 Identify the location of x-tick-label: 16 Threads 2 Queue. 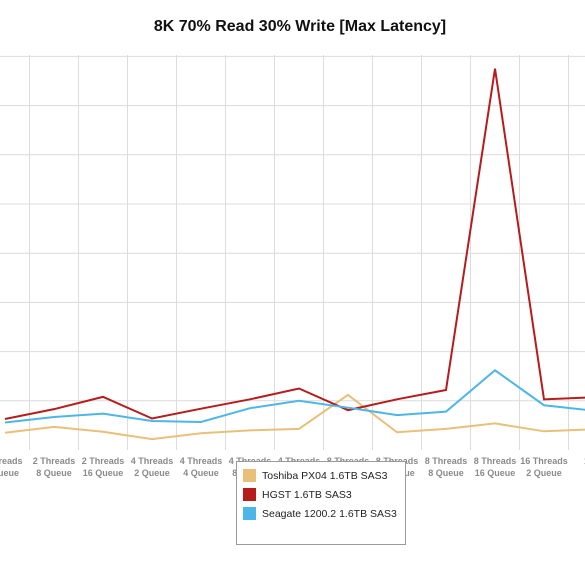
(544, 467).